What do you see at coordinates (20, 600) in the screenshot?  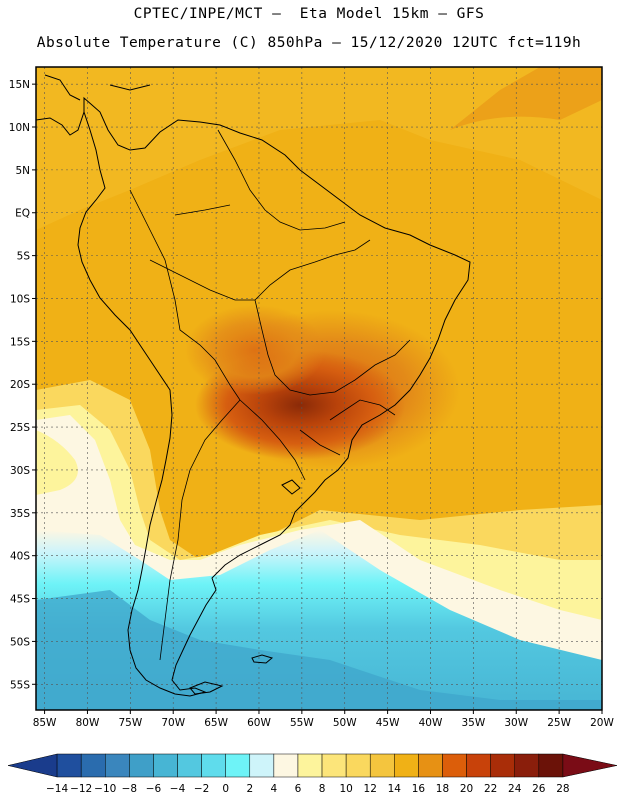 I see `lat-label: 45S` at bounding box center [20, 600].